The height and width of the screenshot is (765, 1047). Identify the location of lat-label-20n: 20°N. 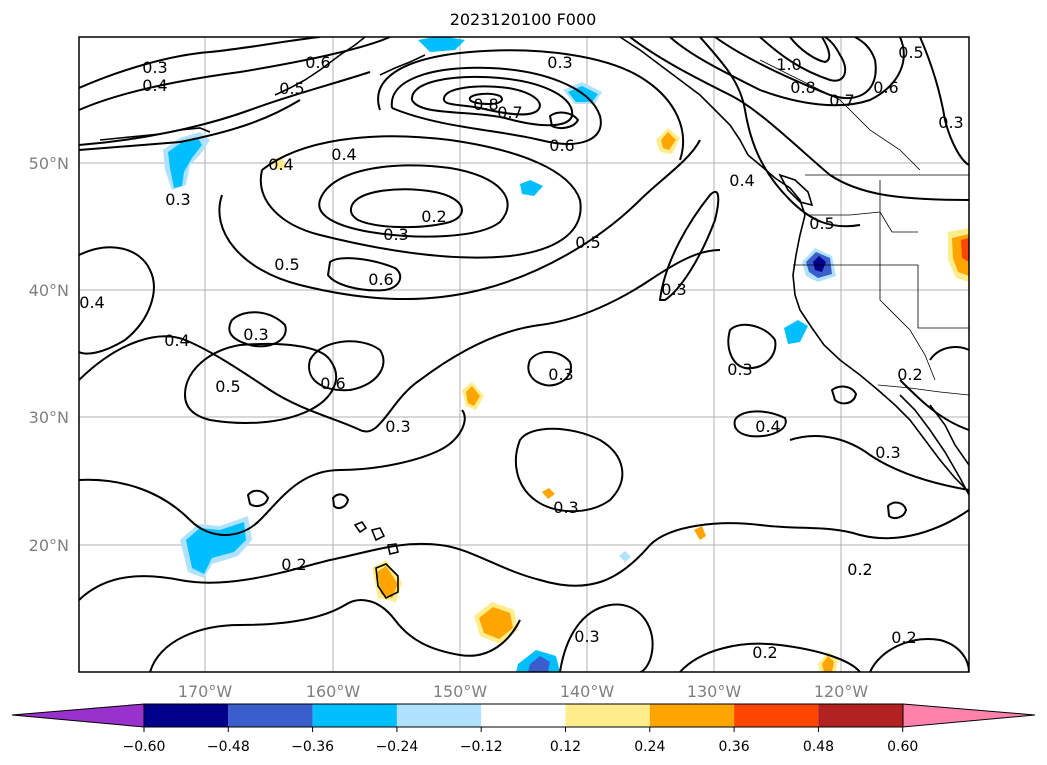
(49, 545).